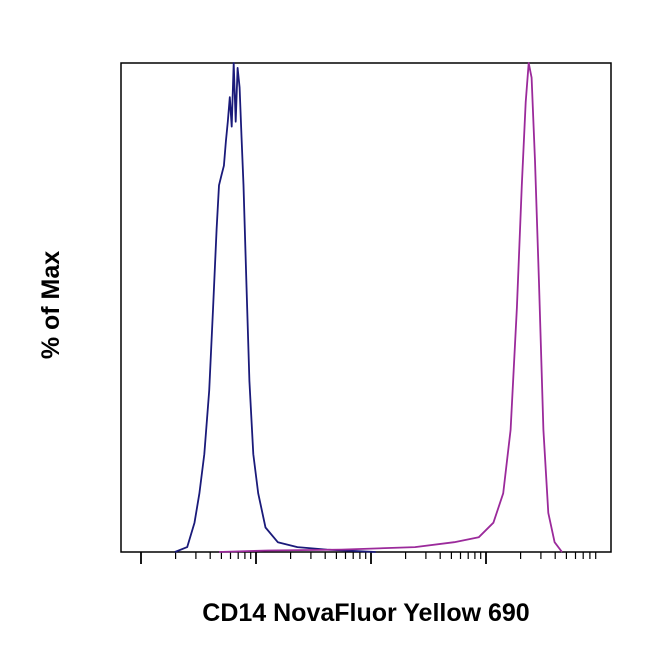  What do you see at coordinates (368, 558) in the screenshot?
I see `x-axis-ticks` at bounding box center [368, 558].